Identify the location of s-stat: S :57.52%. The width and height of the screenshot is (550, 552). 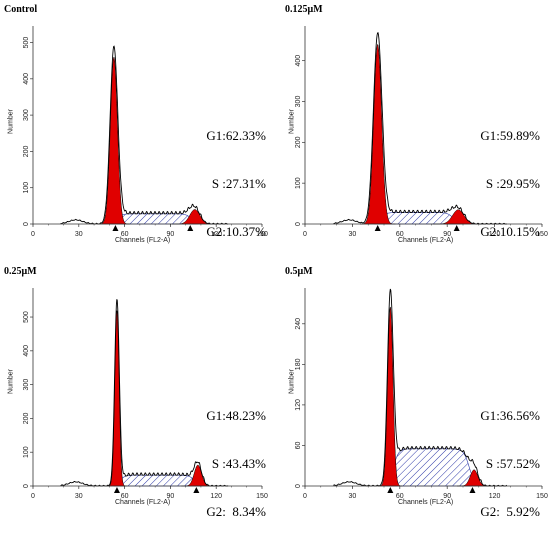
(512, 463).